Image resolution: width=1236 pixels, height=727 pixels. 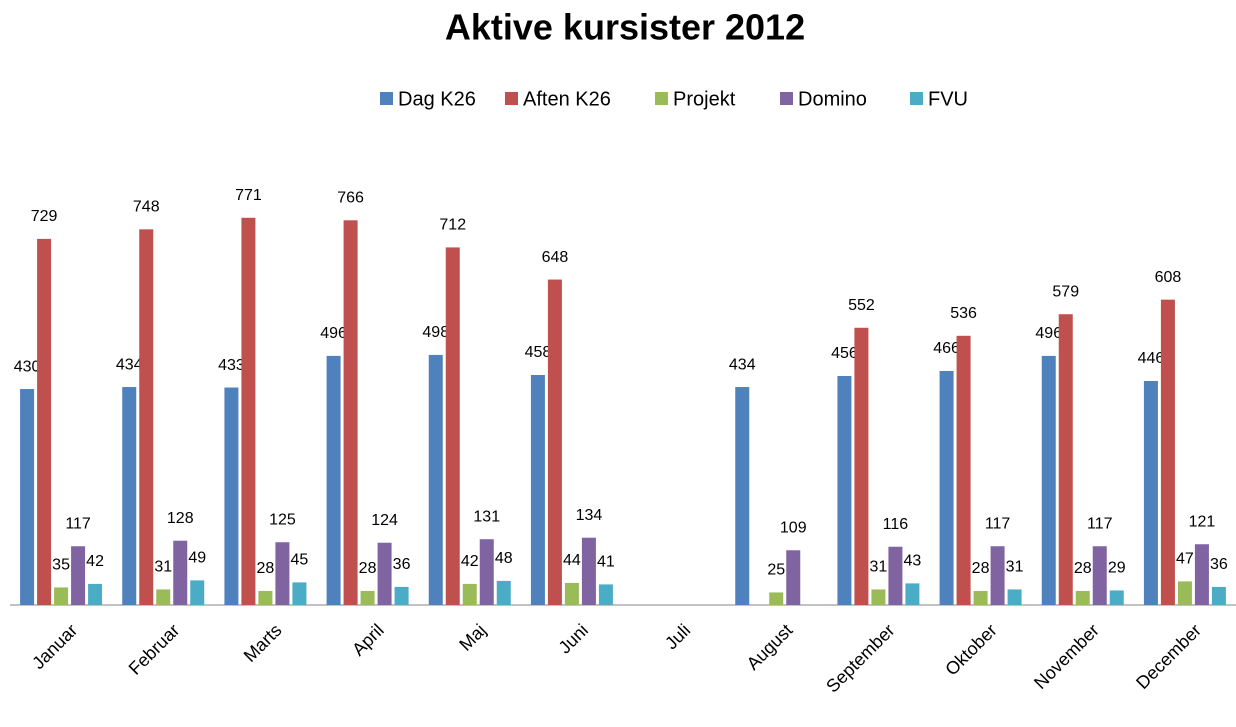 What do you see at coordinates (282, 519) in the screenshot?
I see `data-label: 125` at bounding box center [282, 519].